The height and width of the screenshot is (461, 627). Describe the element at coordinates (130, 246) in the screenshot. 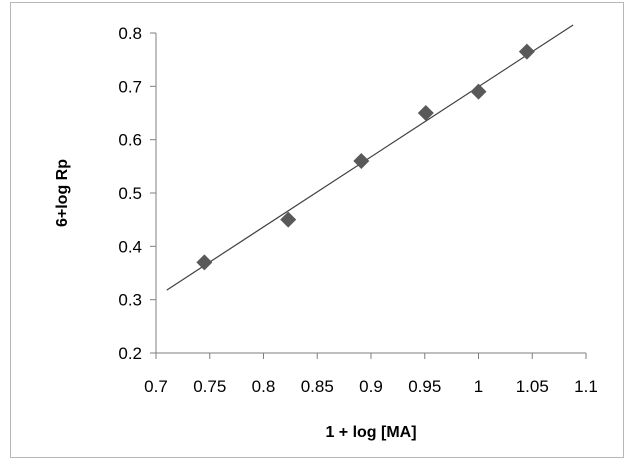

I see `y-tick-label: 0.4` at that location.